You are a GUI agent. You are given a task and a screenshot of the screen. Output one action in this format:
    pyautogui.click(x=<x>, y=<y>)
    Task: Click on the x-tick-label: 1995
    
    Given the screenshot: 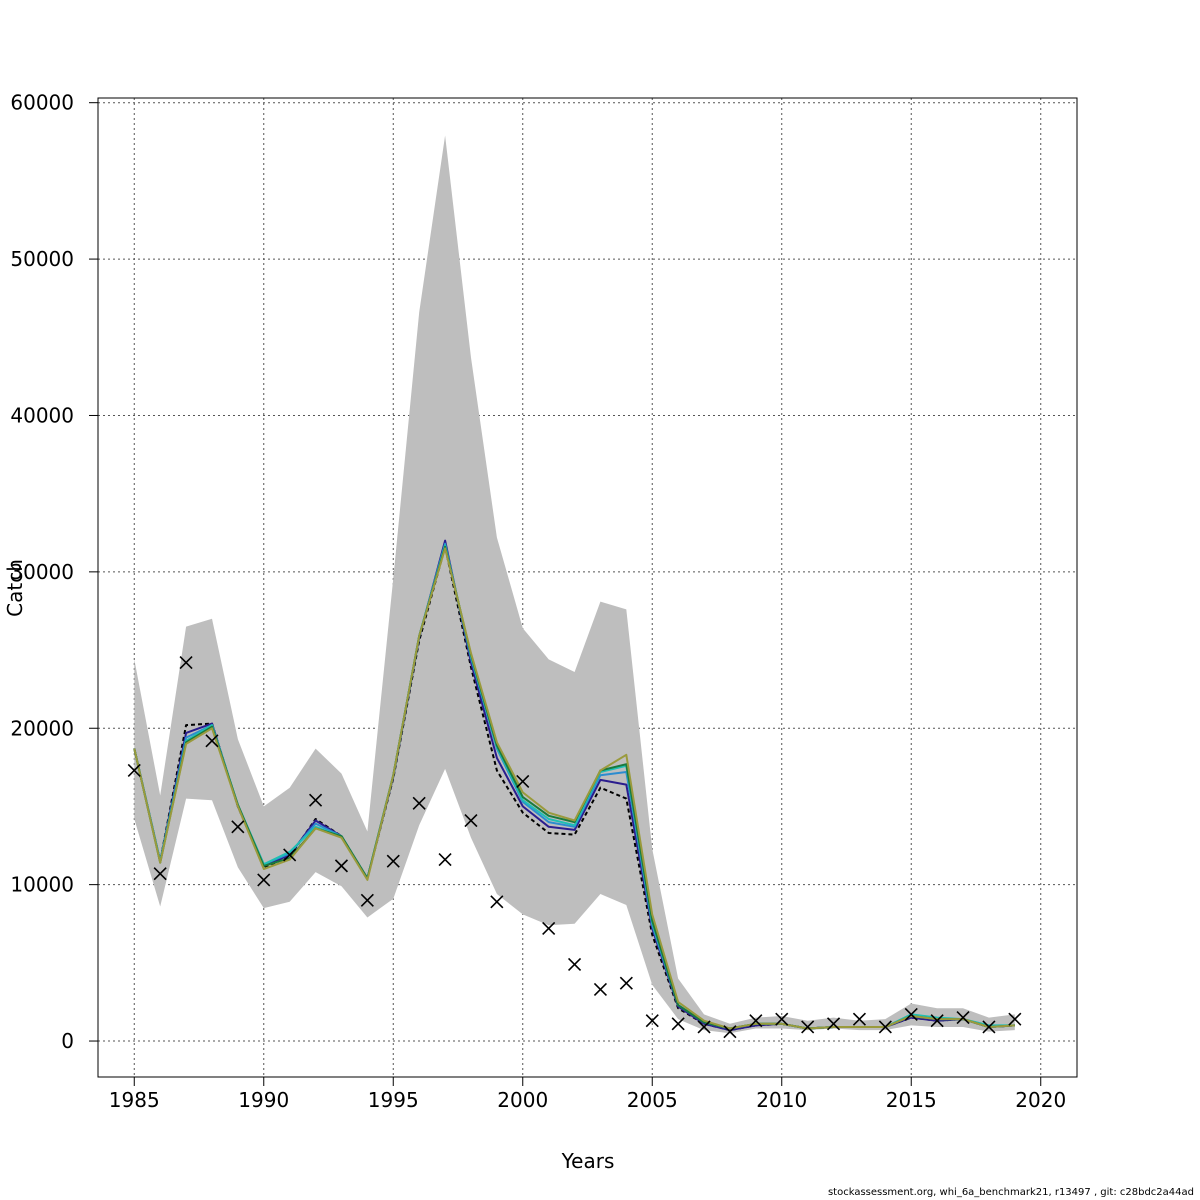 What is the action you would take?
    pyautogui.click(x=393, y=1100)
    